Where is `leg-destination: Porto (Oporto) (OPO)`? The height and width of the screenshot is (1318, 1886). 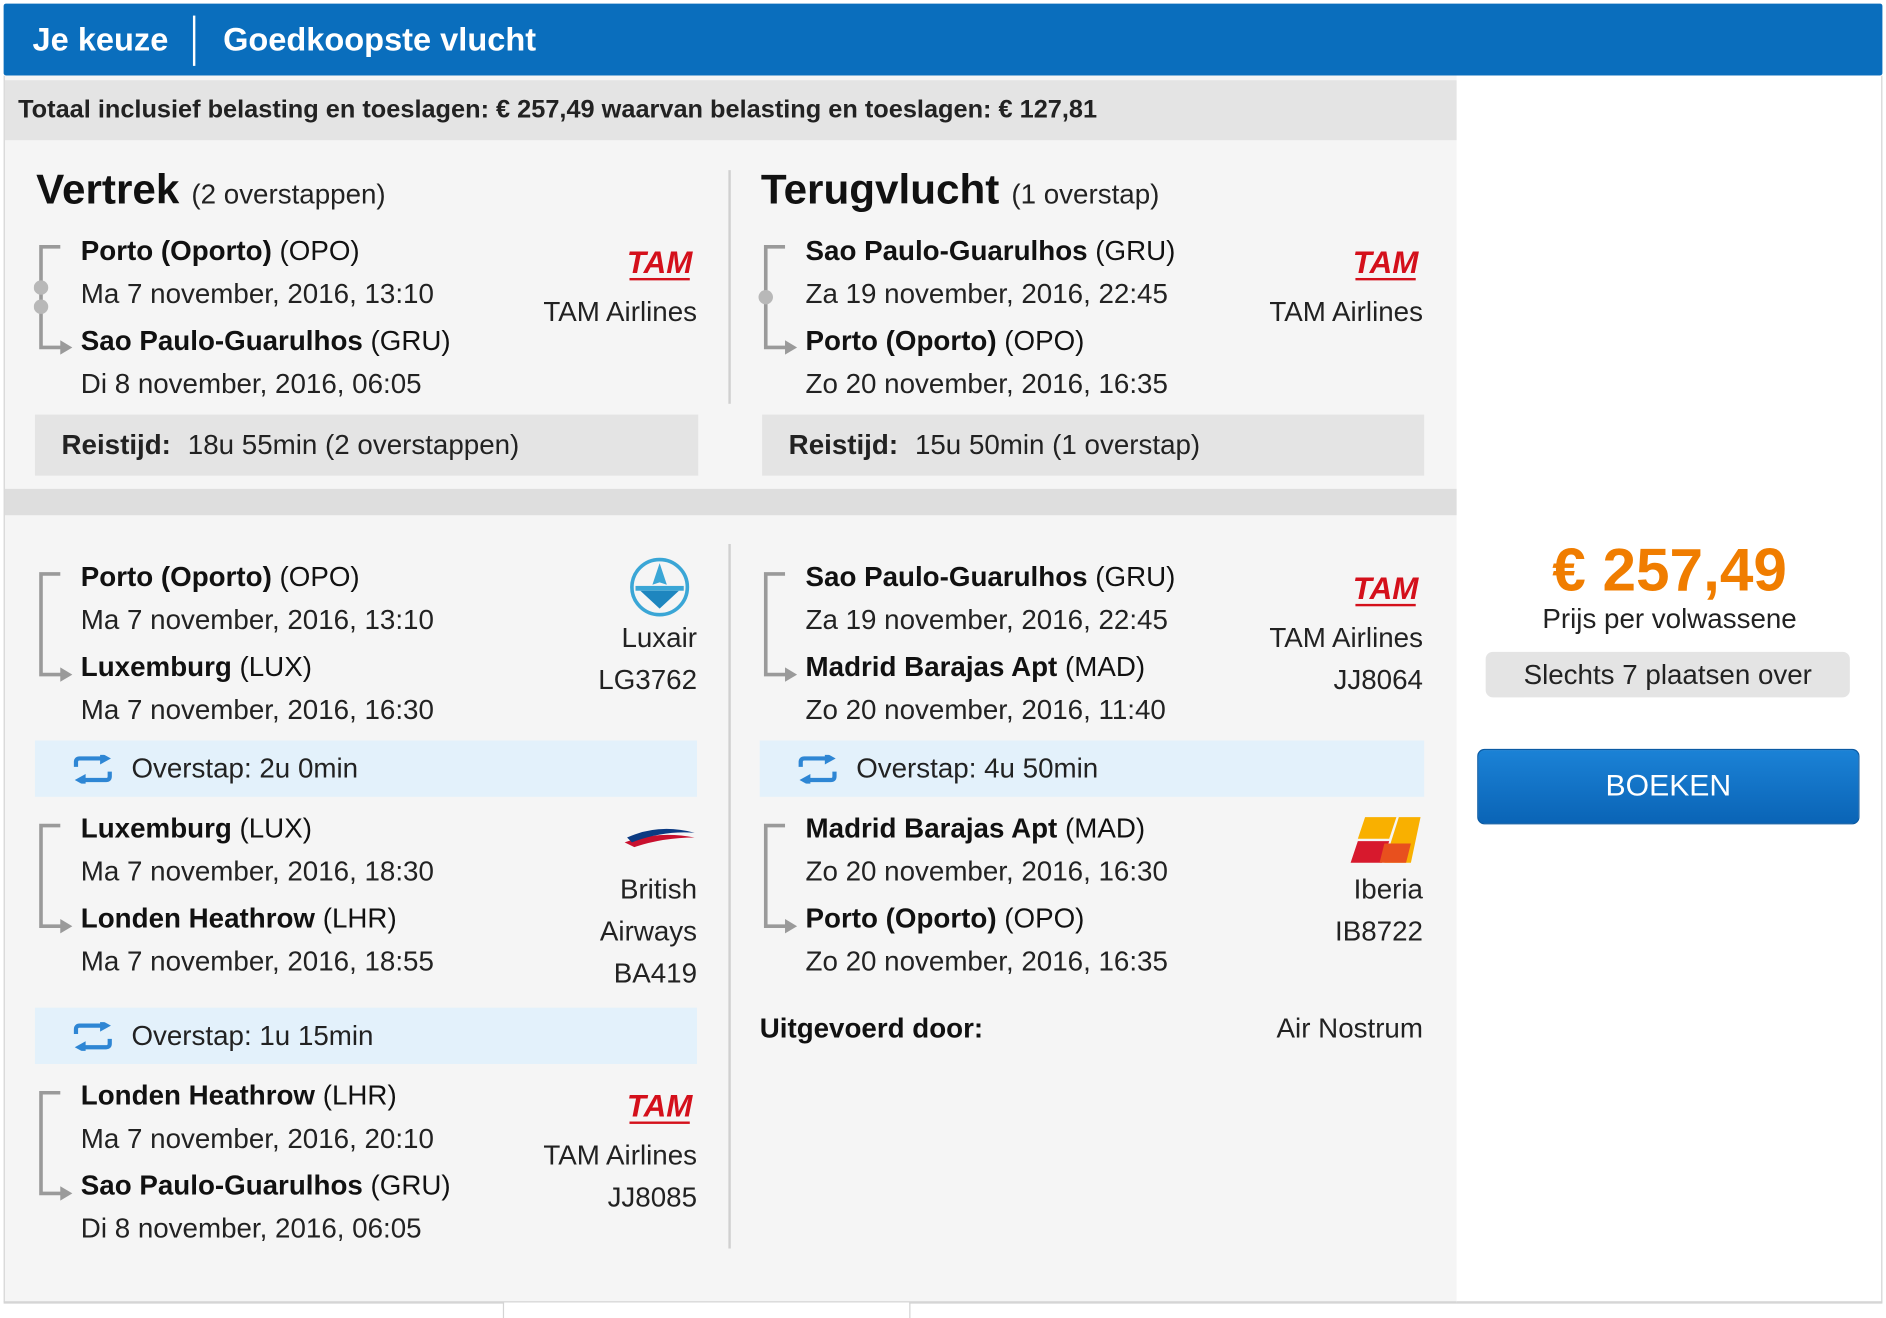
leg-destination: Porto (Oporto) (OPO) is located at coordinates (945, 918).